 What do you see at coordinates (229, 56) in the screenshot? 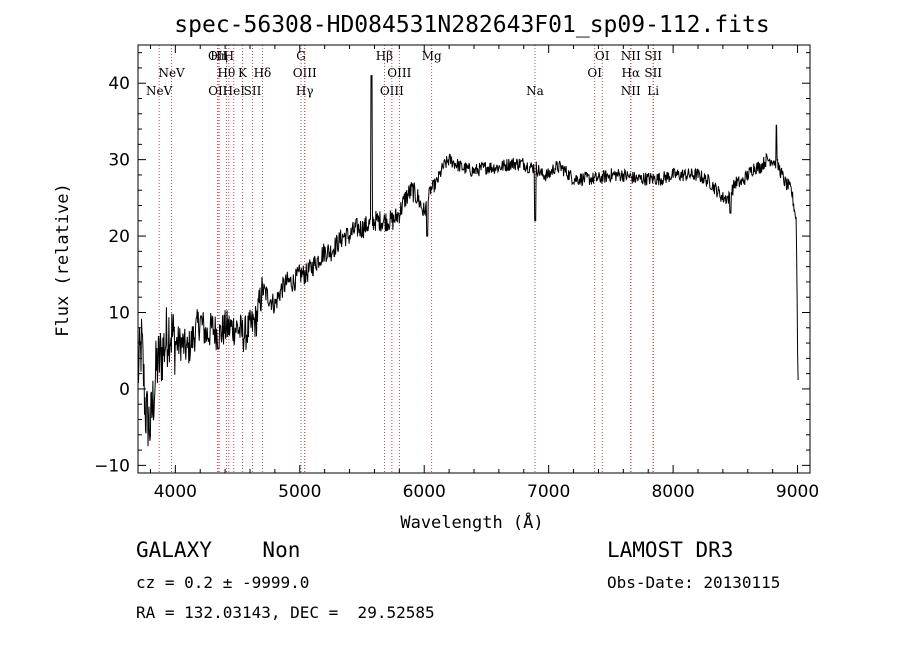
I see `line-marker-label: H` at bounding box center [229, 56].